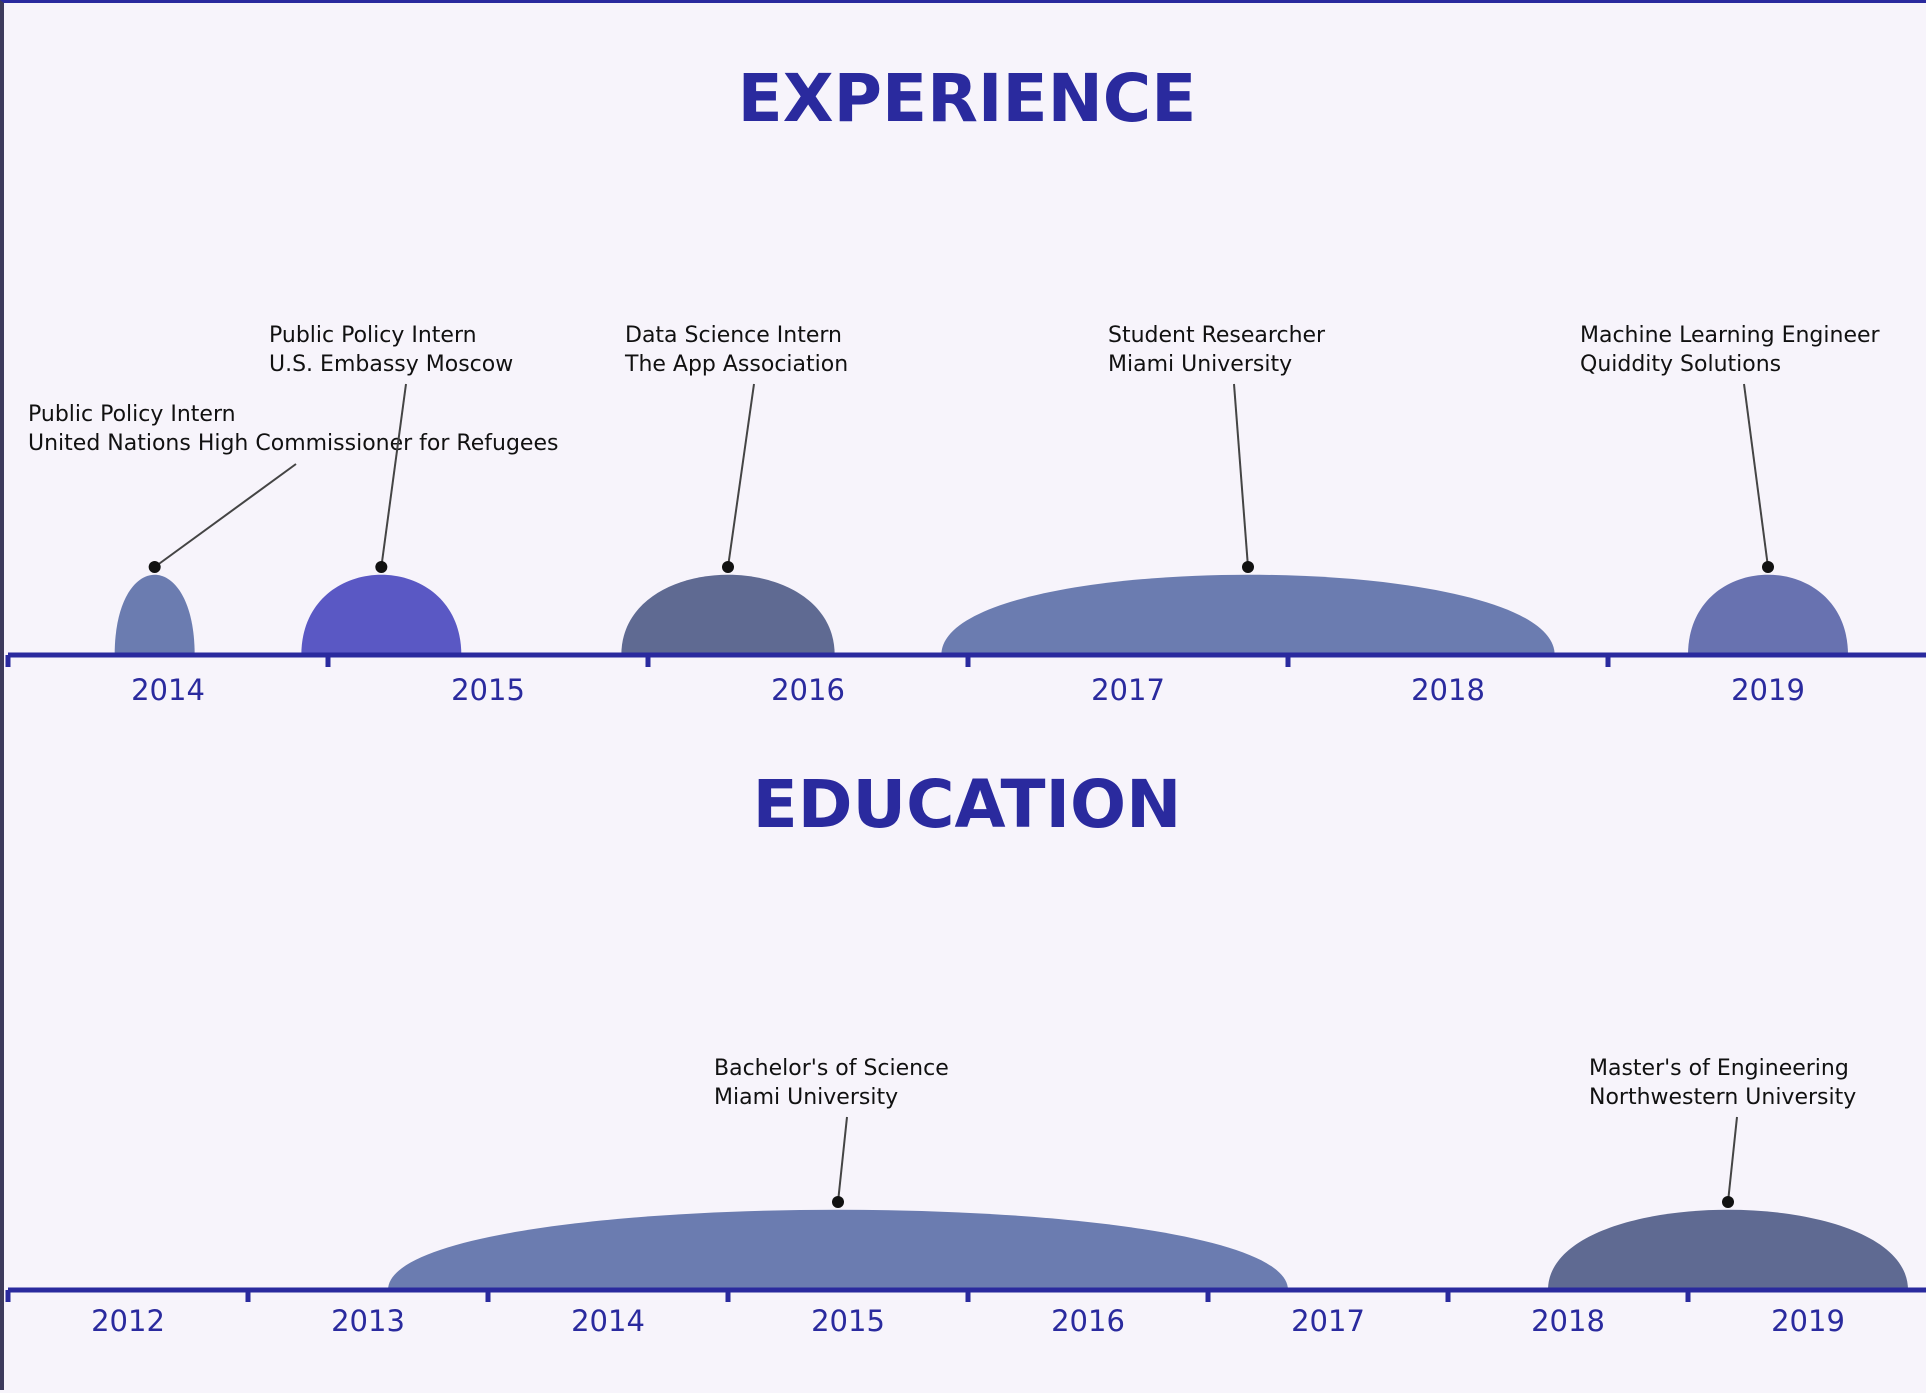  I want to click on experience-event-role: Machine Learning Engineer, so click(1730, 335).